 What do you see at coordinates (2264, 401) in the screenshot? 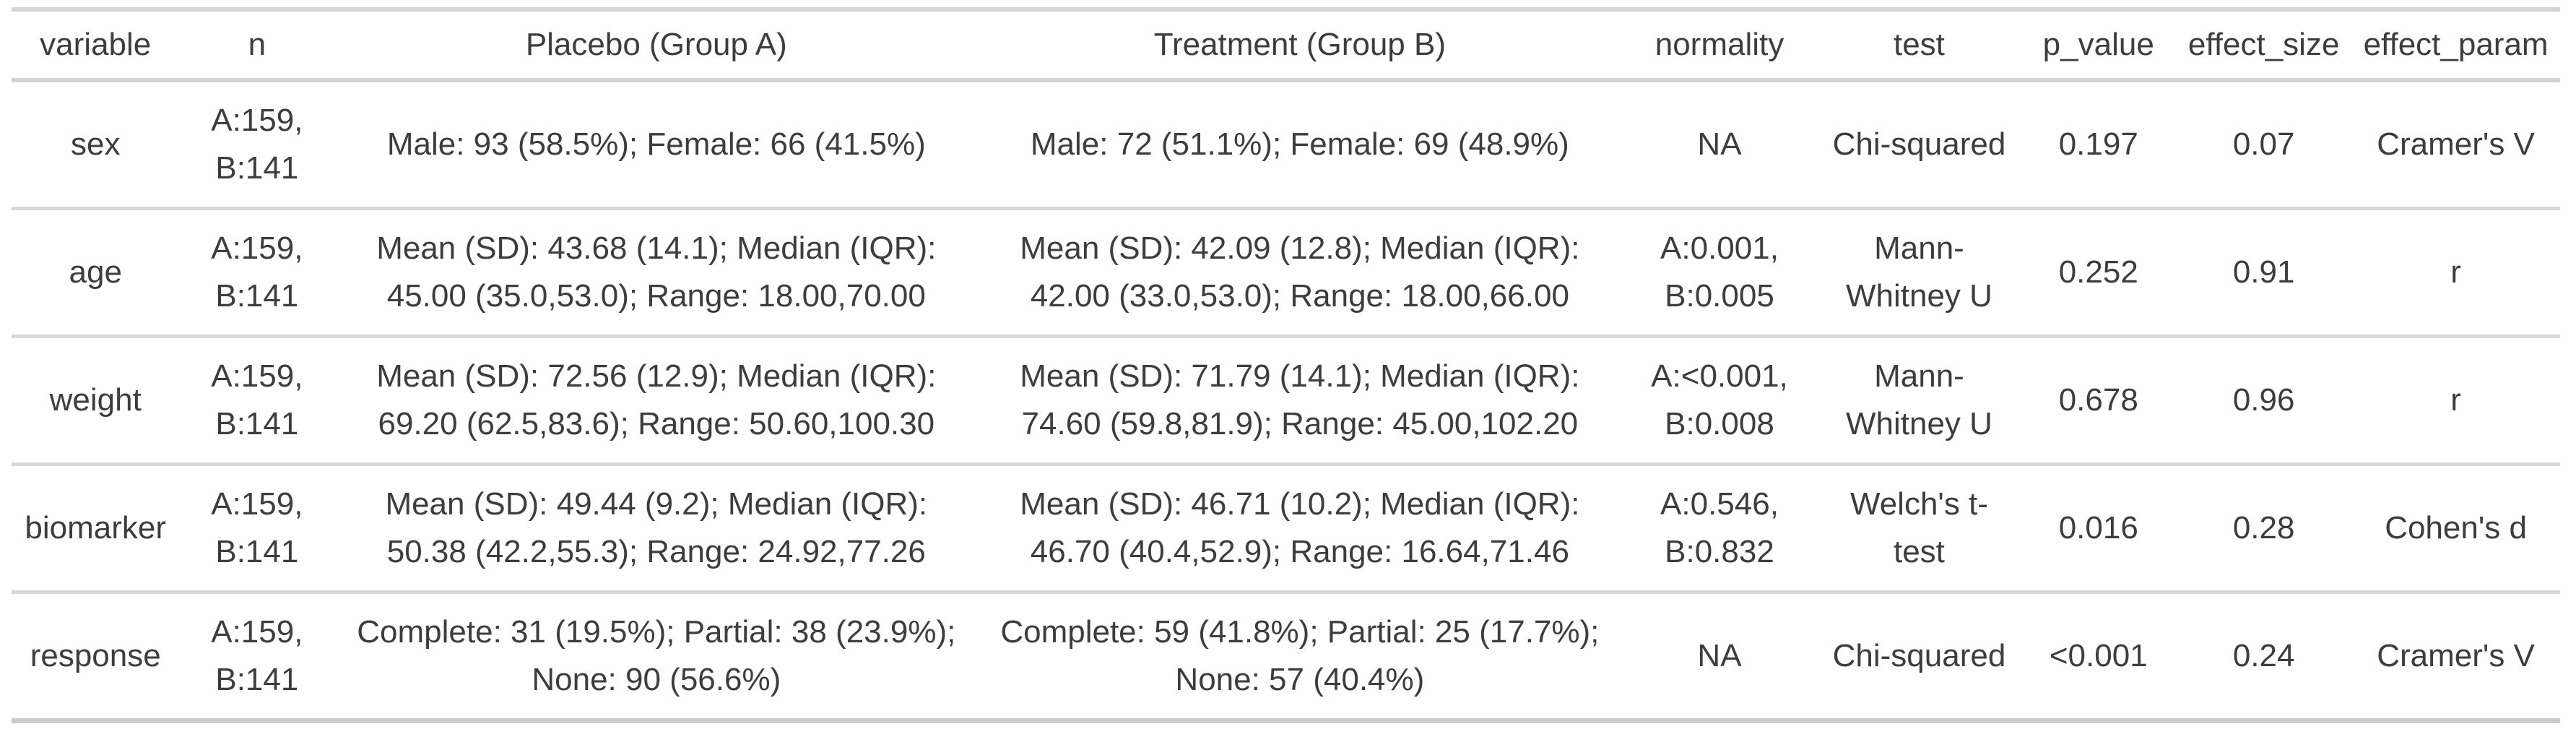
I see `cell-effect_size: 0.96` at bounding box center [2264, 401].